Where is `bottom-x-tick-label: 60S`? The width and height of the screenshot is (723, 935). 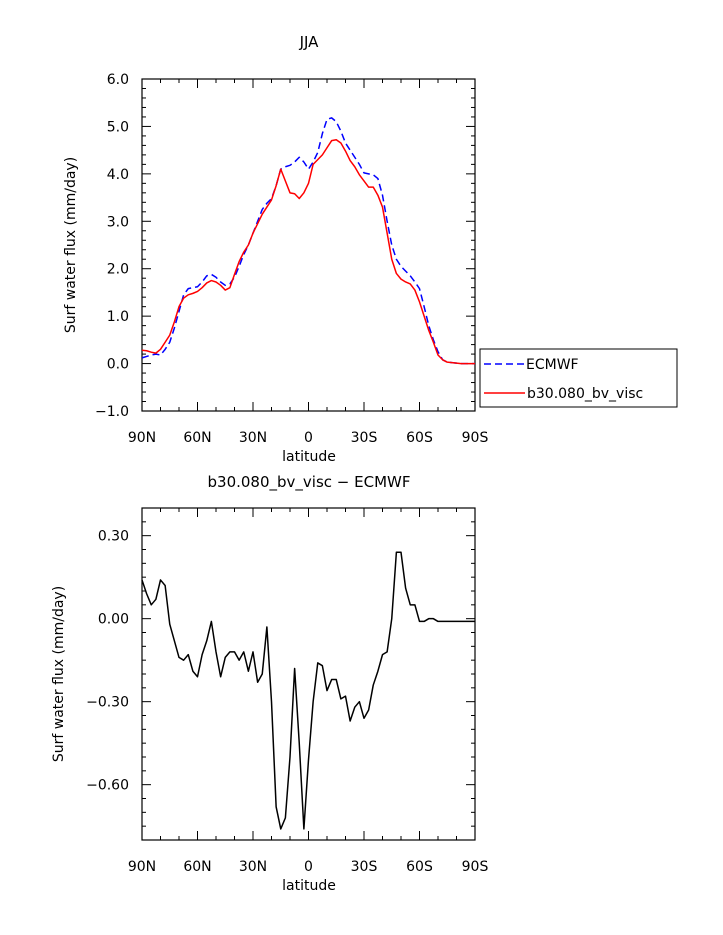
bottom-x-tick-label: 60S is located at coordinates (419, 867).